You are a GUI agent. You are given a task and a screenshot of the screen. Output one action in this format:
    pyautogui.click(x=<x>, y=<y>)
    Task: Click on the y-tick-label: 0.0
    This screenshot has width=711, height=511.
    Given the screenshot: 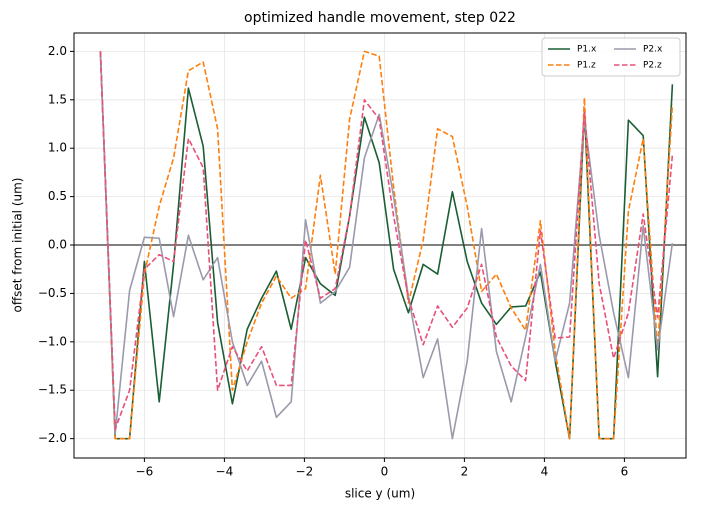 What is the action you would take?
    pyautogui.click(x=57, y=245)
    